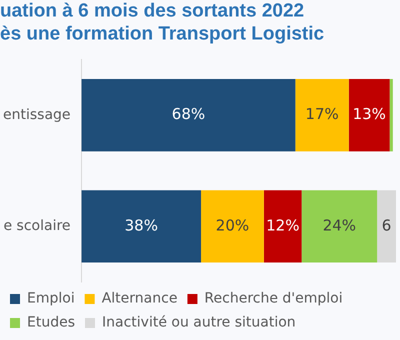  I want to click on data-label: 38%, so click(141, 225).